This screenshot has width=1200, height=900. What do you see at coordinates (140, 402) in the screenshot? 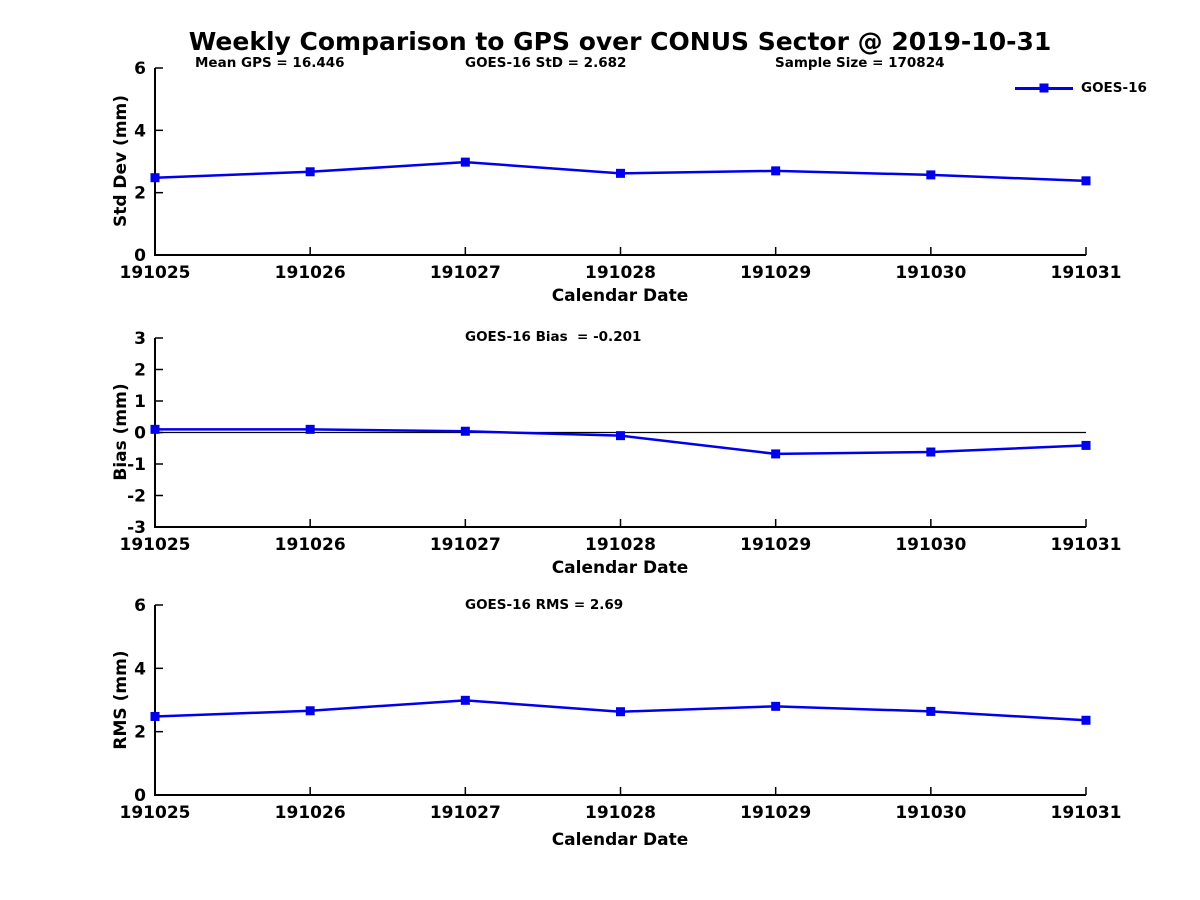
I see `y-tick-label: 1` at bounding box center [140, 402].